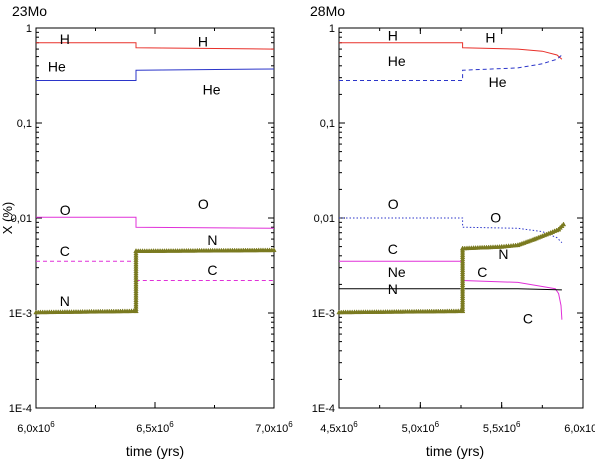 This screenshot has height=464, width=595. Describe the element at coordinates (324, 219) in the screenshot. I see `y-tick-label-1-2: 0,01` at that location.